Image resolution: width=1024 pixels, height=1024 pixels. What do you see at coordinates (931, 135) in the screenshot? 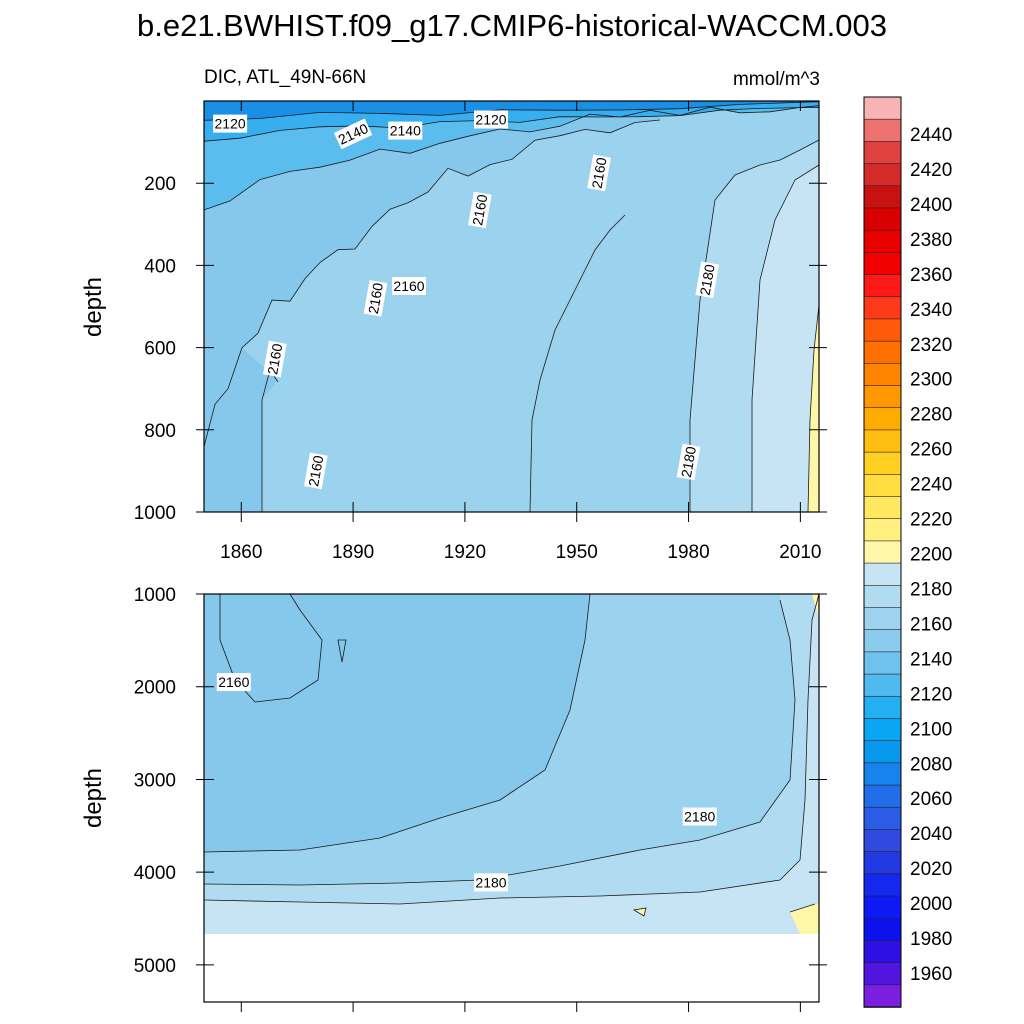
I see `colorbar-label: 2440` at bounding box center [931, 135].